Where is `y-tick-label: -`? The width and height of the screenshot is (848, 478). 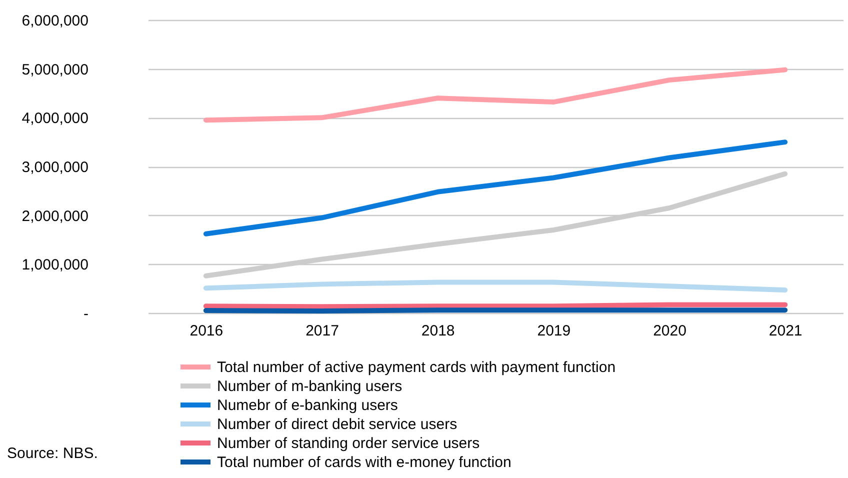 y-tick-label: - is located at coordinates (86, 314).